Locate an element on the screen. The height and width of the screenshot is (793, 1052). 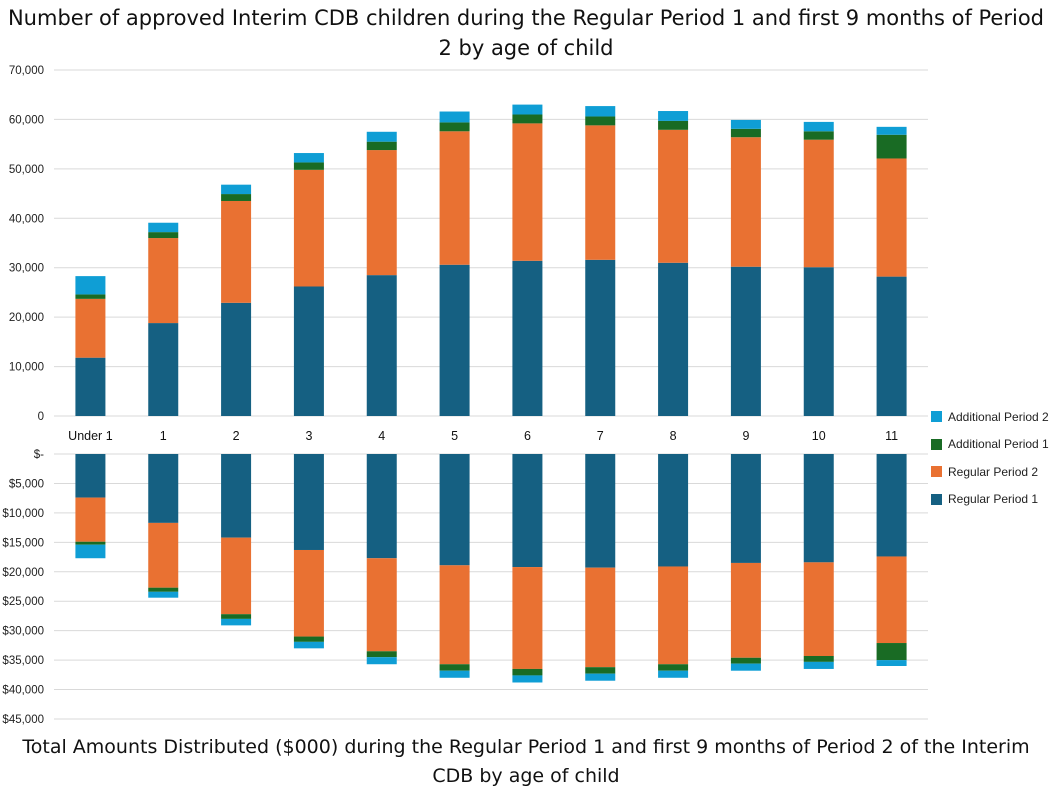
legend-label: Regular Period 2 is located at coordinates (993, 471).